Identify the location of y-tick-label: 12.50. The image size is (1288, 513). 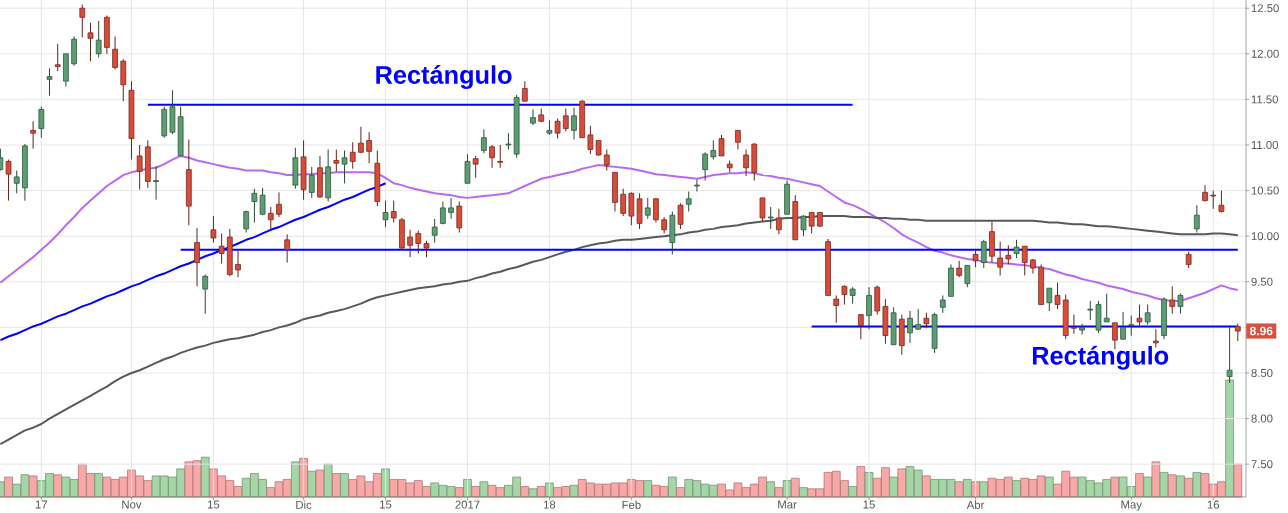
(1265, 8).